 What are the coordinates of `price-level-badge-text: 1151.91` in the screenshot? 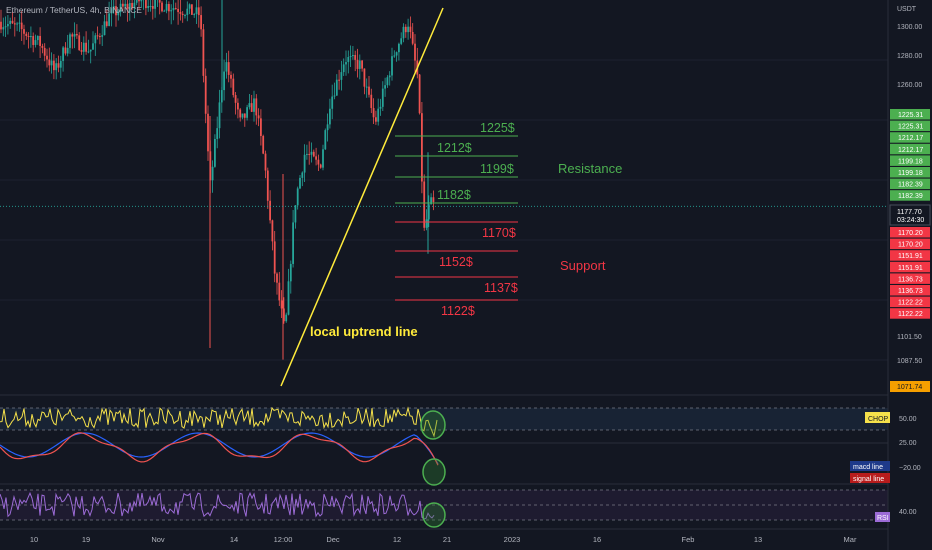 It's located at (910, 256).